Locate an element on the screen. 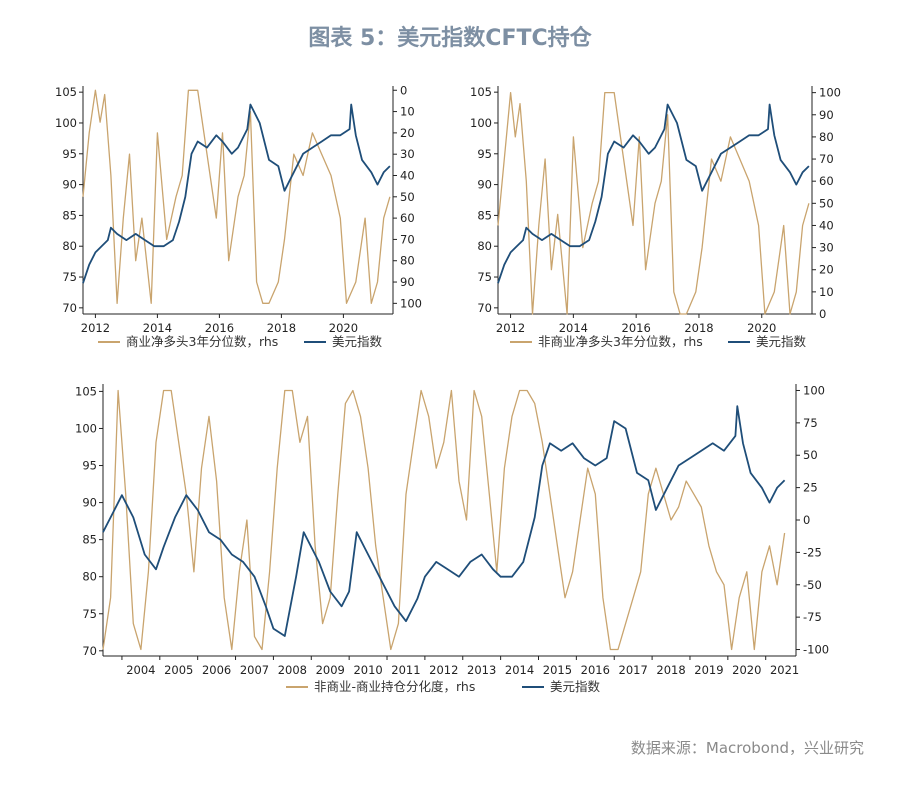 Image resolution: width=900 pixels, height=789 pixels. legend-label-cftc: 商业净多头3年分位数，rhs is located at coordinates (202, 341).